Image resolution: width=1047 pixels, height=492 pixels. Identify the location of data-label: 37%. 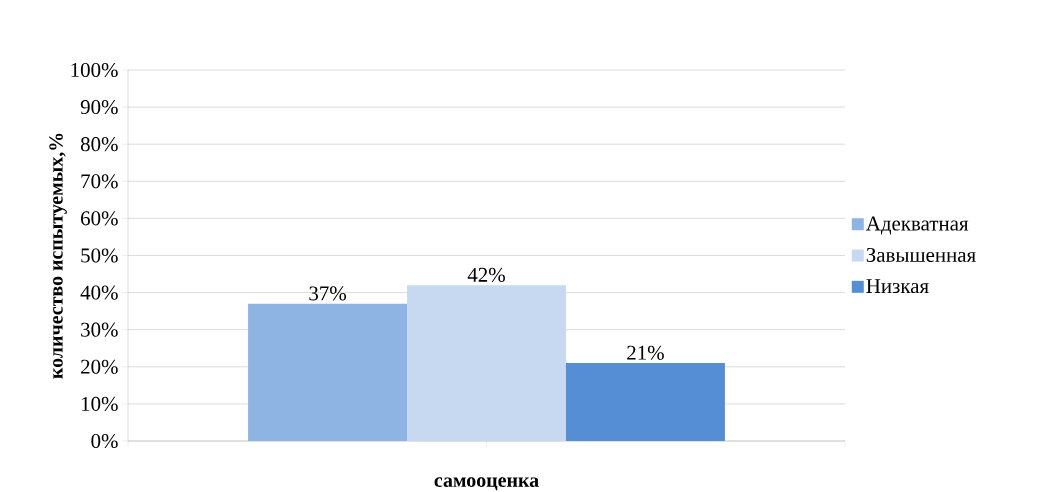
(328, 293).